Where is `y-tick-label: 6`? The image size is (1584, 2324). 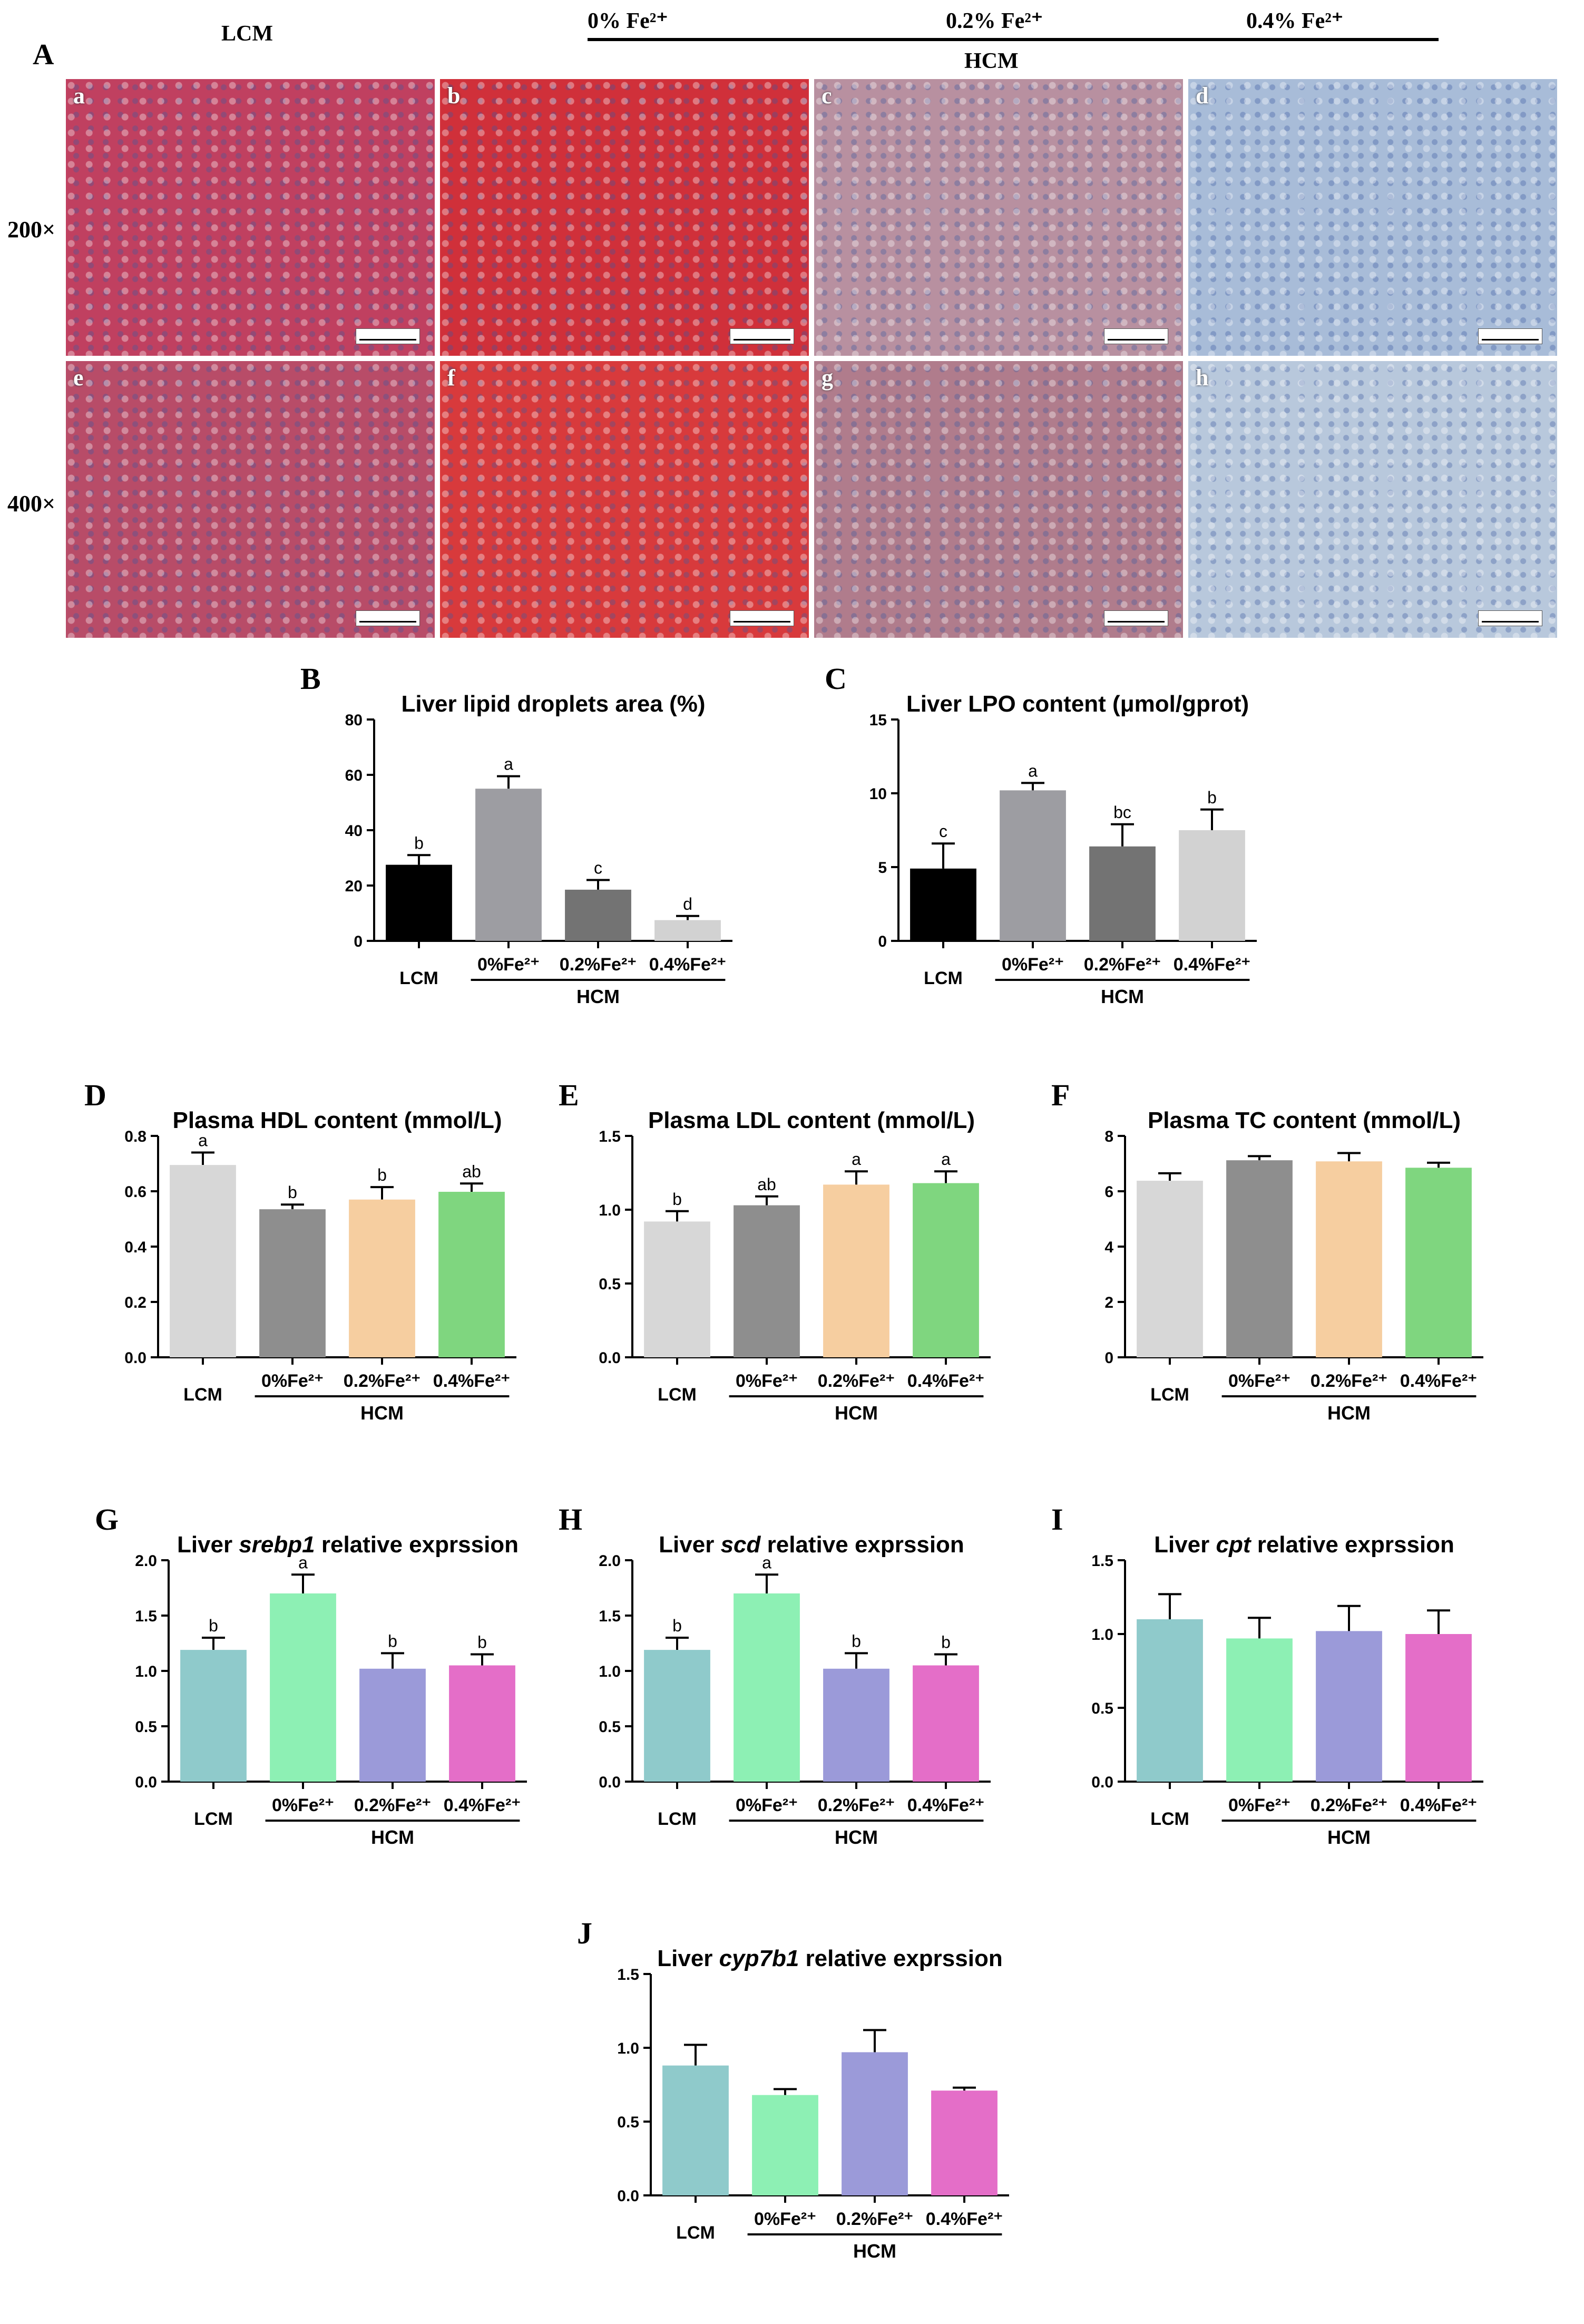
y-tick-label: 6 is located at coordinates (1109, 1192).